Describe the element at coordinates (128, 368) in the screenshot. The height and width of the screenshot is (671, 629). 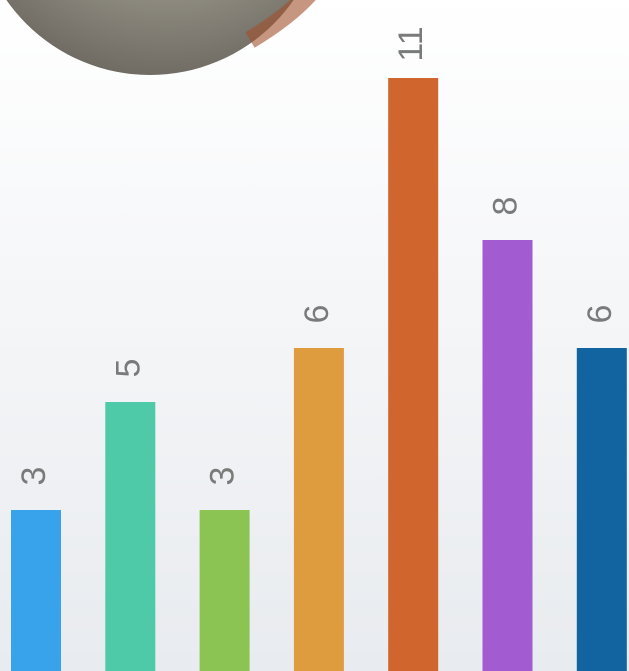
I see `value-label: 5` at that location.